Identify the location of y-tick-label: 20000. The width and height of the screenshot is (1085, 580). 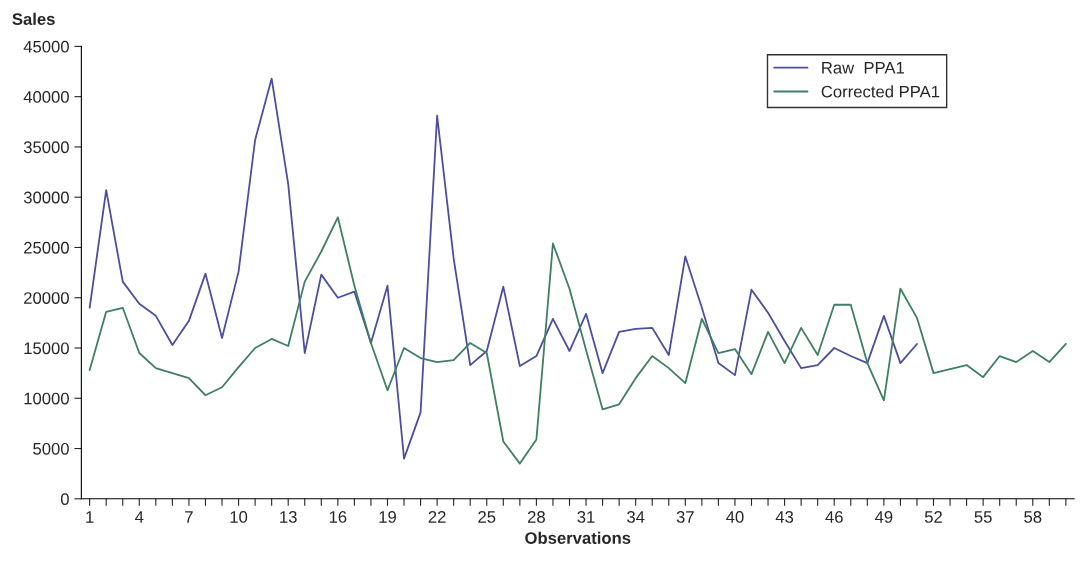
(46, 298).